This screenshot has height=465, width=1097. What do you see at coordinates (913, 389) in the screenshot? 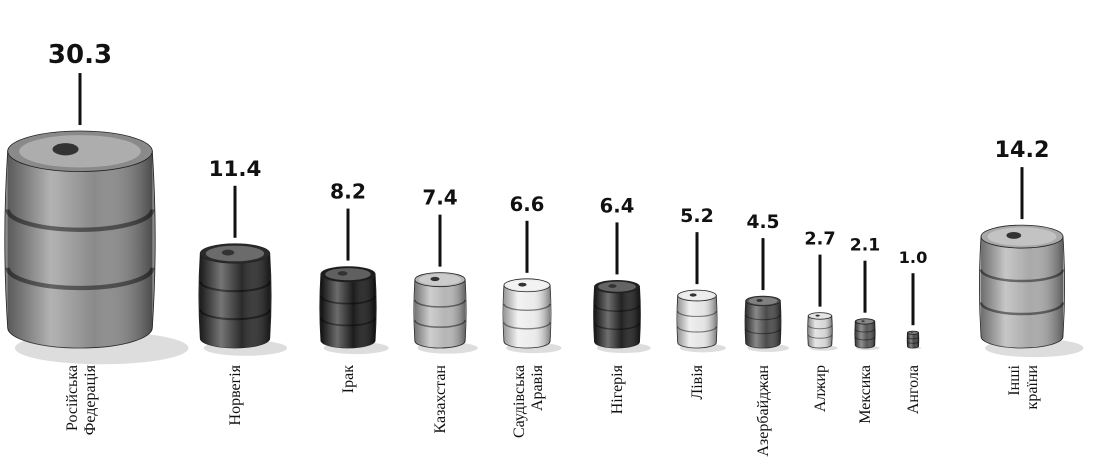
I see `category-label: Ангола` at bounding box center [913, 389].